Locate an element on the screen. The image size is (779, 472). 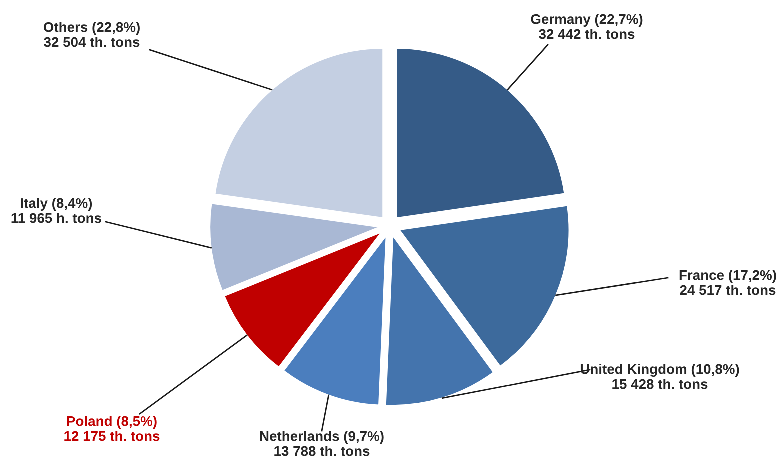
slice-label: Others (22,8%) 32 504 th. tons is located at coordinates (92, 35).